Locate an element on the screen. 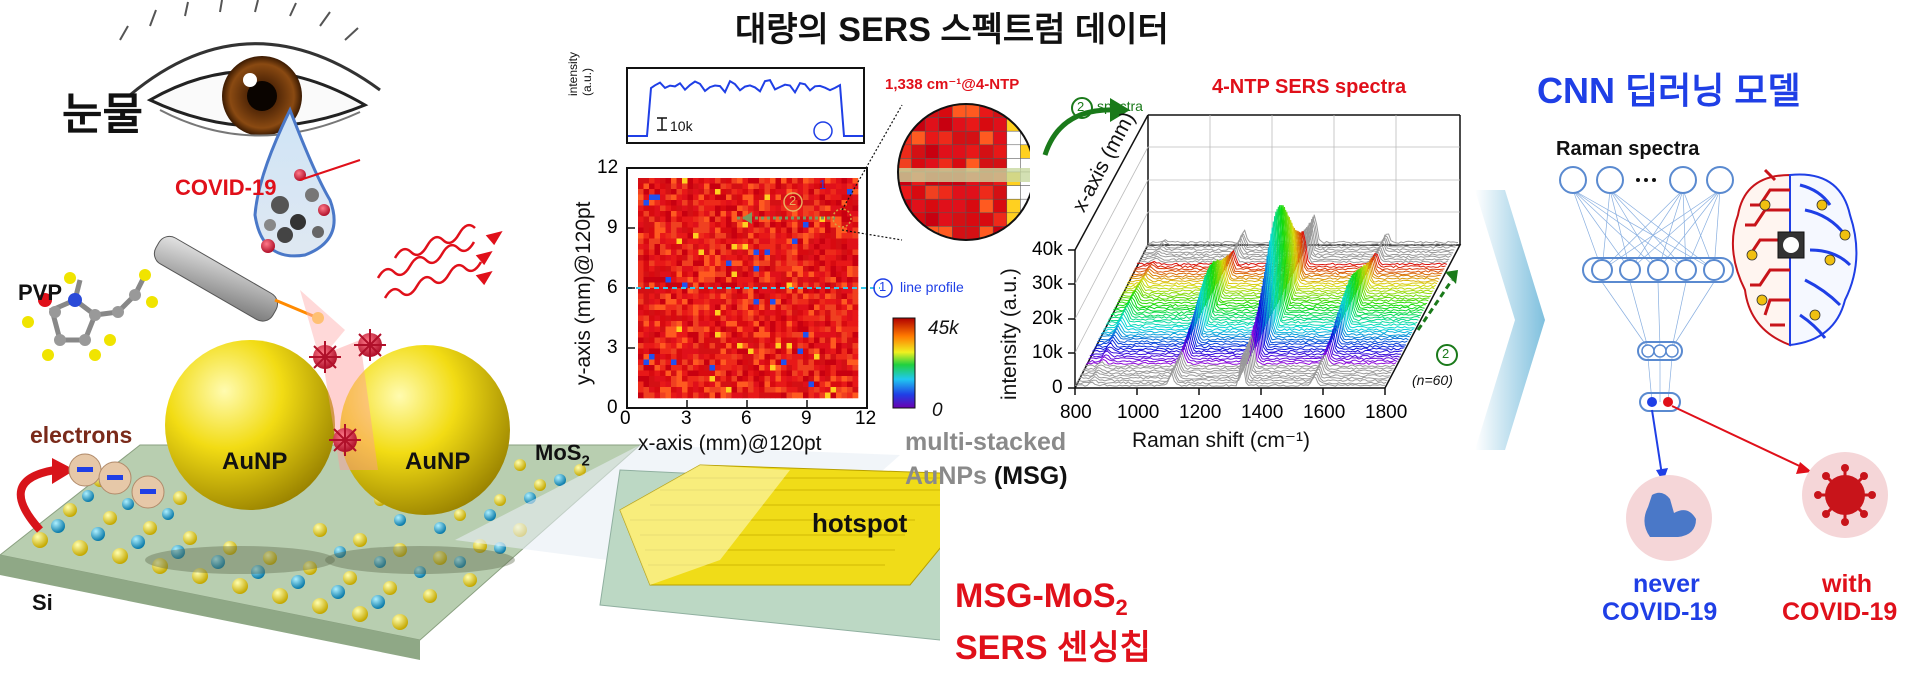 This screenshot has width=1915, height=679. si-label: Si is located at coordinates (42, 602).